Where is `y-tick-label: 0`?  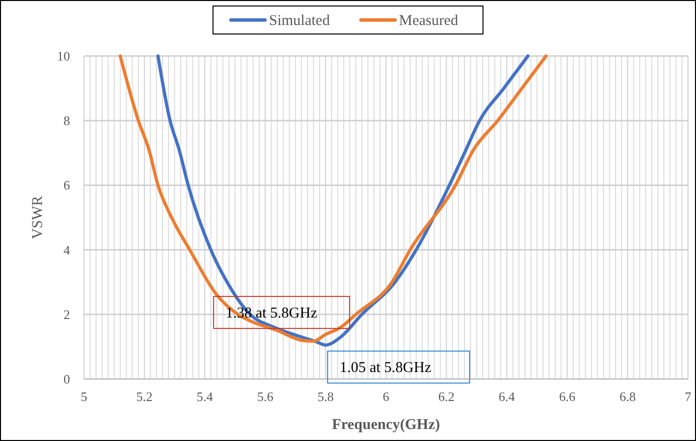
y-tick-label: 0 is located at coordinates (67, 379).